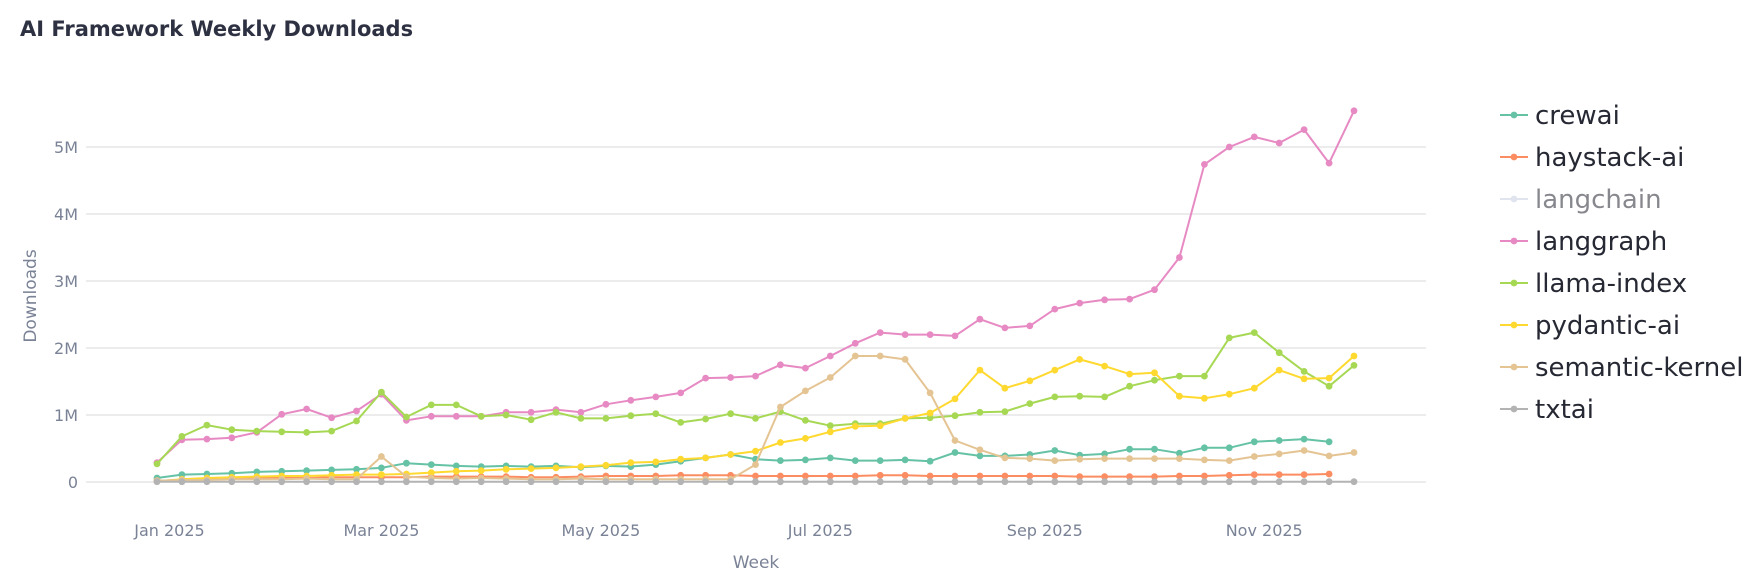 The width and height of the screenshot is (1748, 581). I want to click on series-txtai, so click(755, 482).